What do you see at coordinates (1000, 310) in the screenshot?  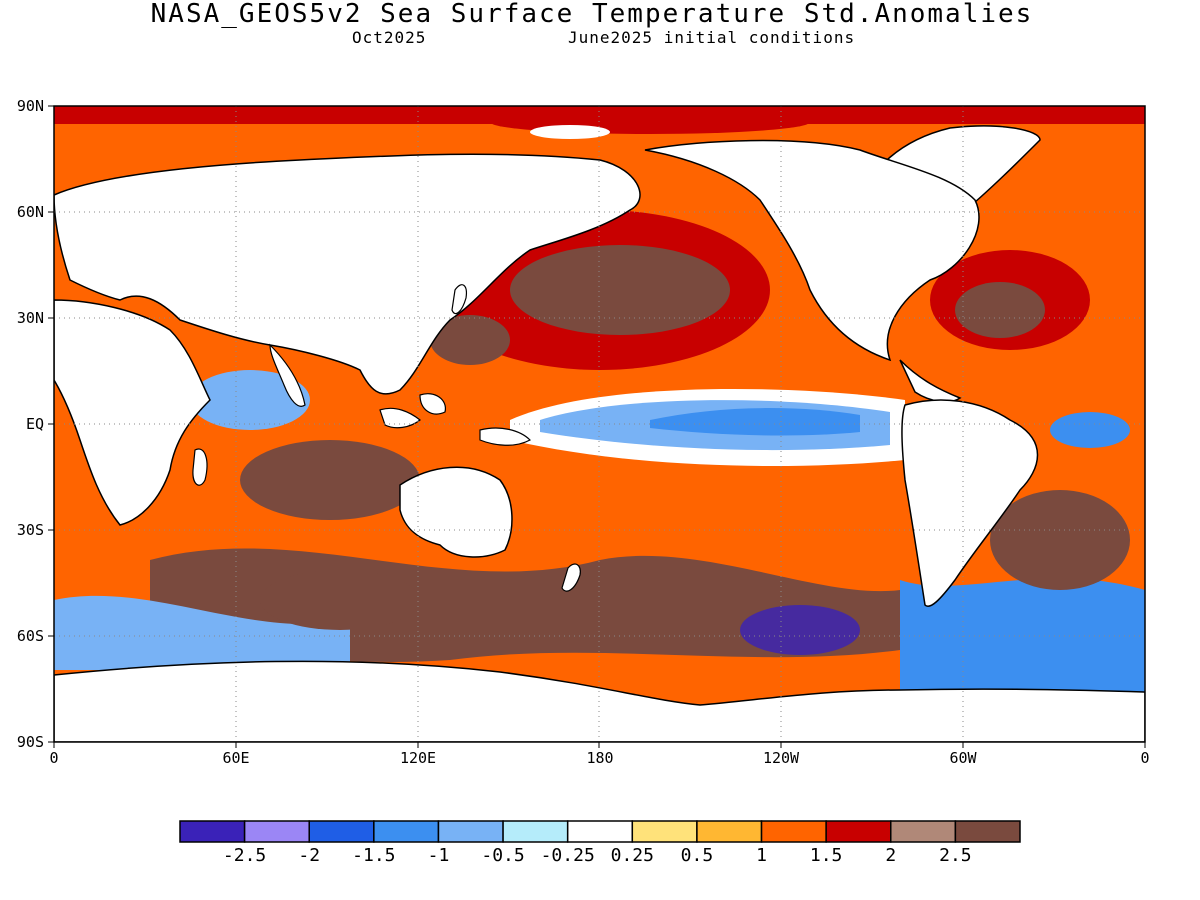 I see `north-atlantic-strong-warm` at bounding box center [1000, 310].